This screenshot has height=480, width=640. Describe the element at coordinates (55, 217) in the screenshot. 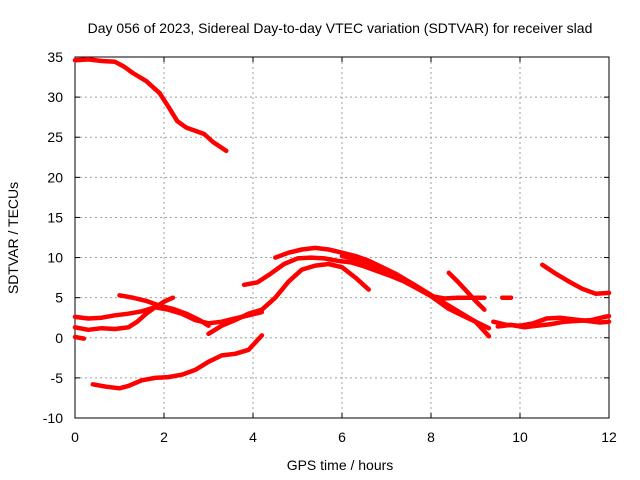

I see `y-tick-label: 15` at that location.